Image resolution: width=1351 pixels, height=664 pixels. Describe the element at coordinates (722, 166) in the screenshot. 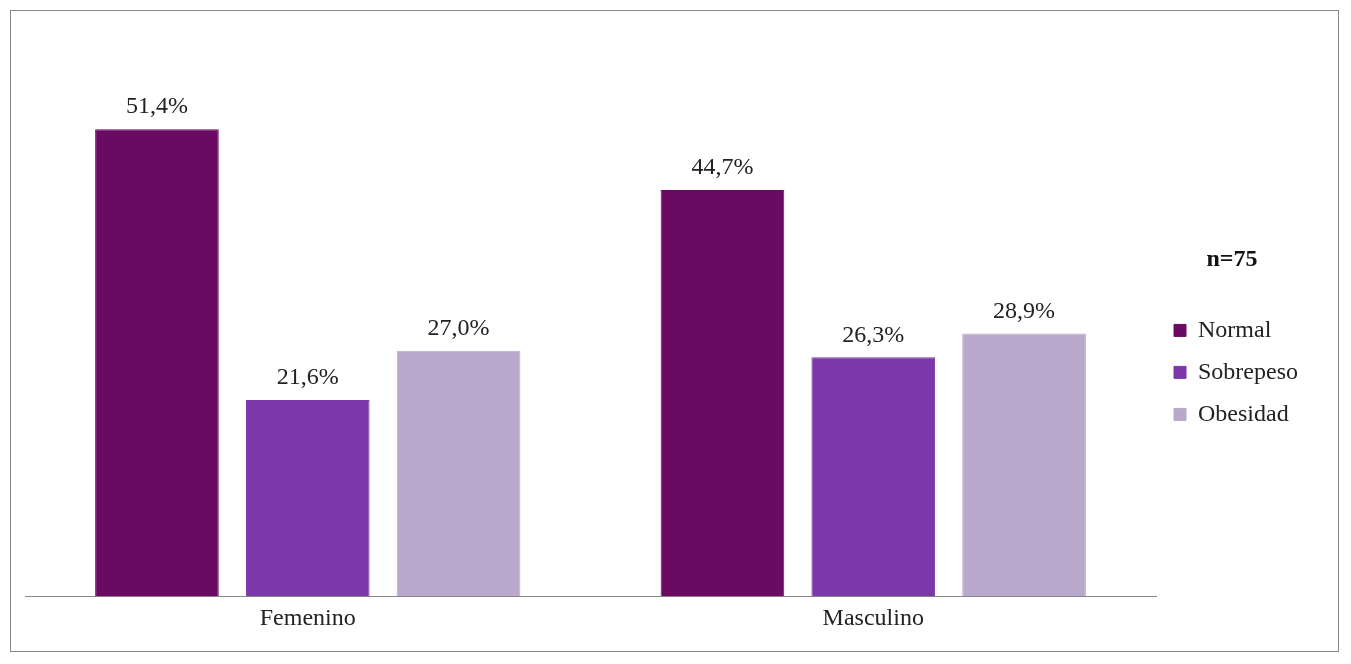

I see `data-label: 44,7%` at that location.